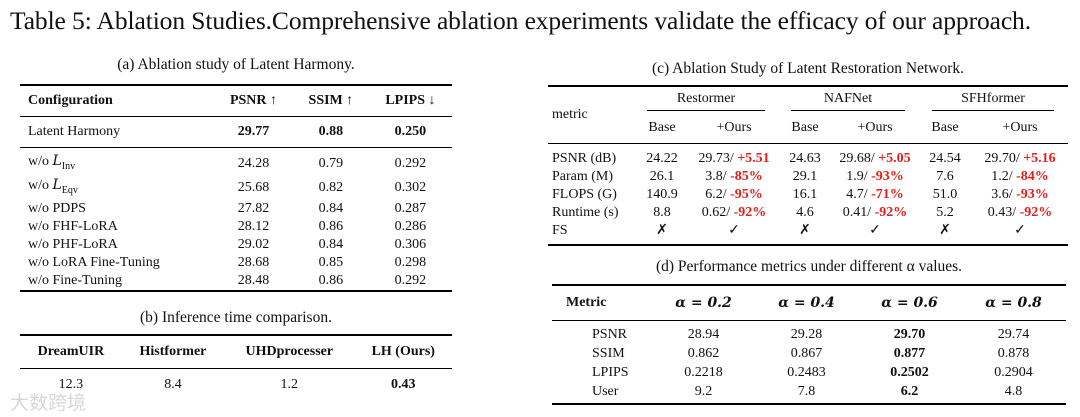 This screenshot has width=1080, height=417. Describe the element at coordinates (894, 158) in the screenshot. I see `cell-delta: +5.05` at that location.